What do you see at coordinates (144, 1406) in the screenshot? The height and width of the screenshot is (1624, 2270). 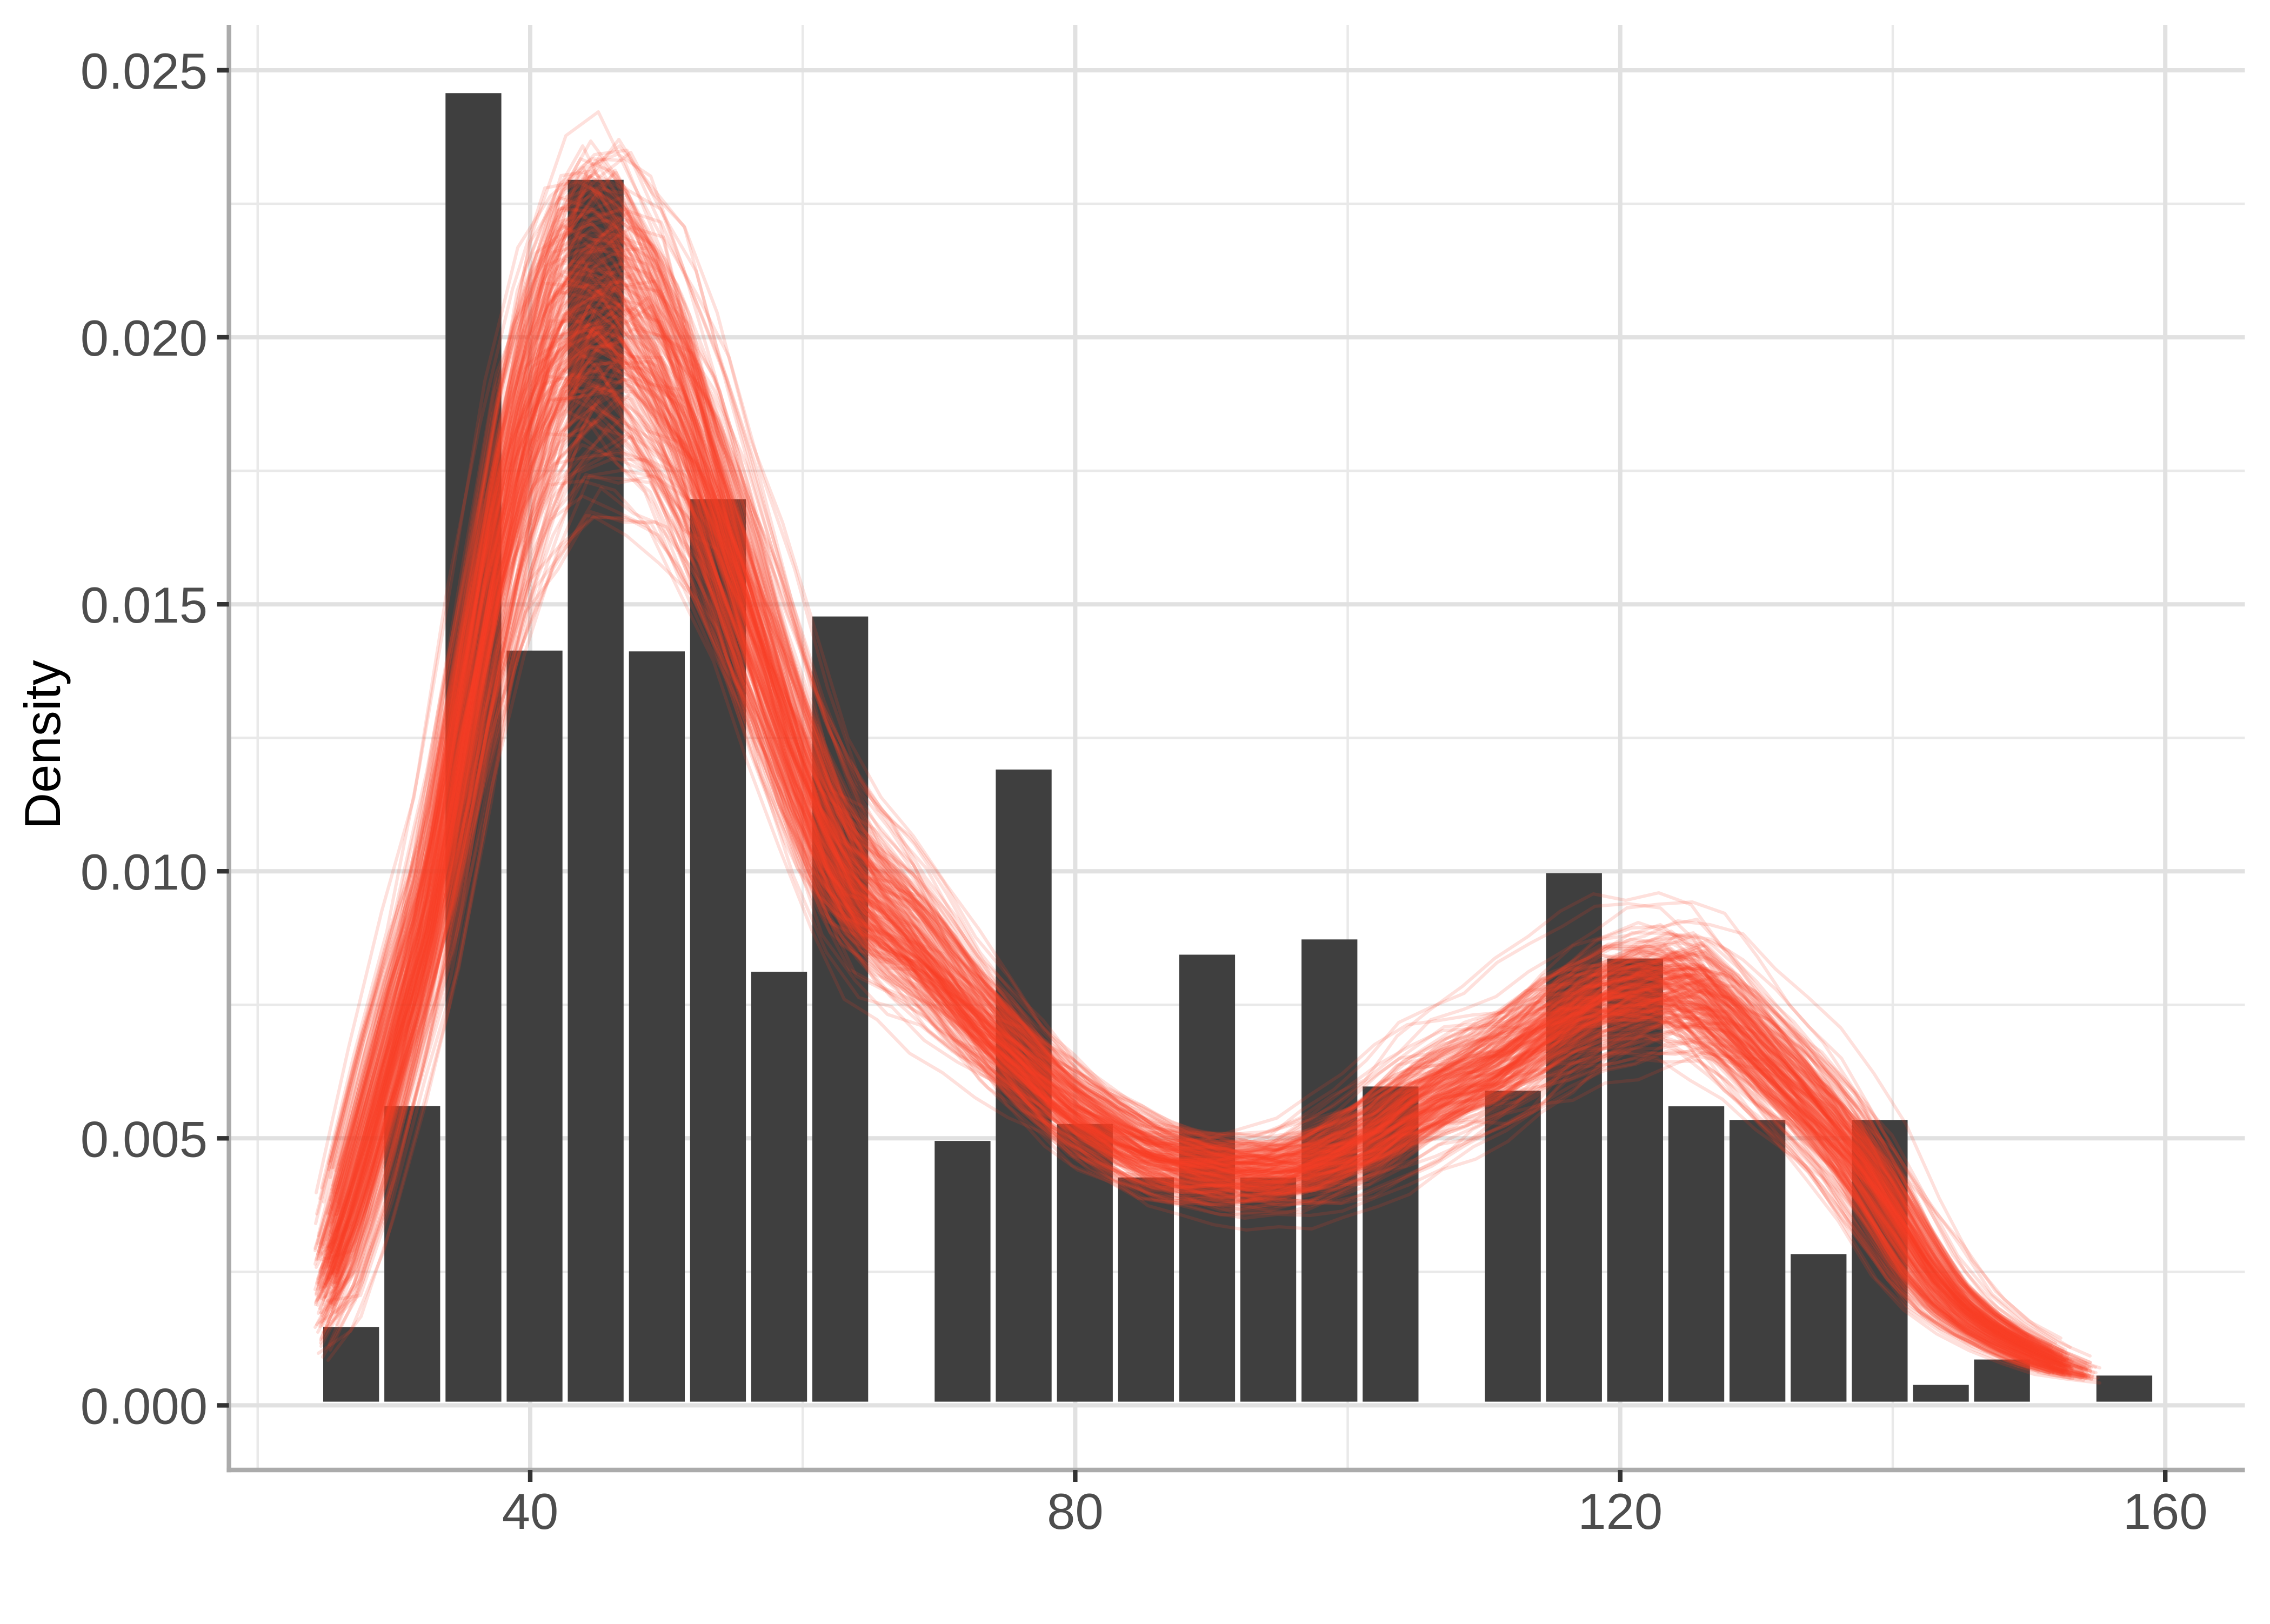 I see `svg-text: 0.000` at bounding box center [144, 1406].